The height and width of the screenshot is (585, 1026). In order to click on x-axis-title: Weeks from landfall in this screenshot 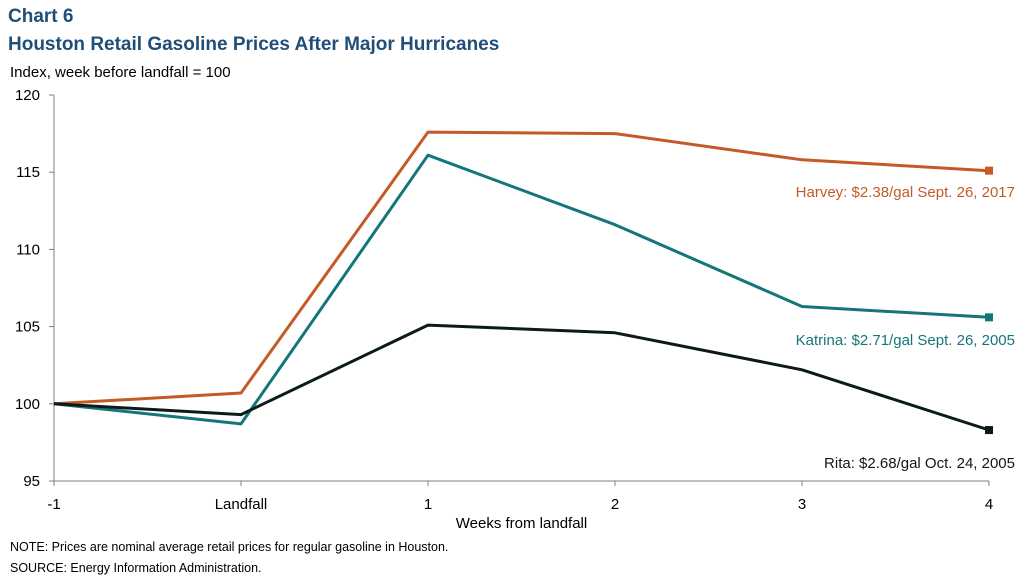, I will do `click(521, 523)`.